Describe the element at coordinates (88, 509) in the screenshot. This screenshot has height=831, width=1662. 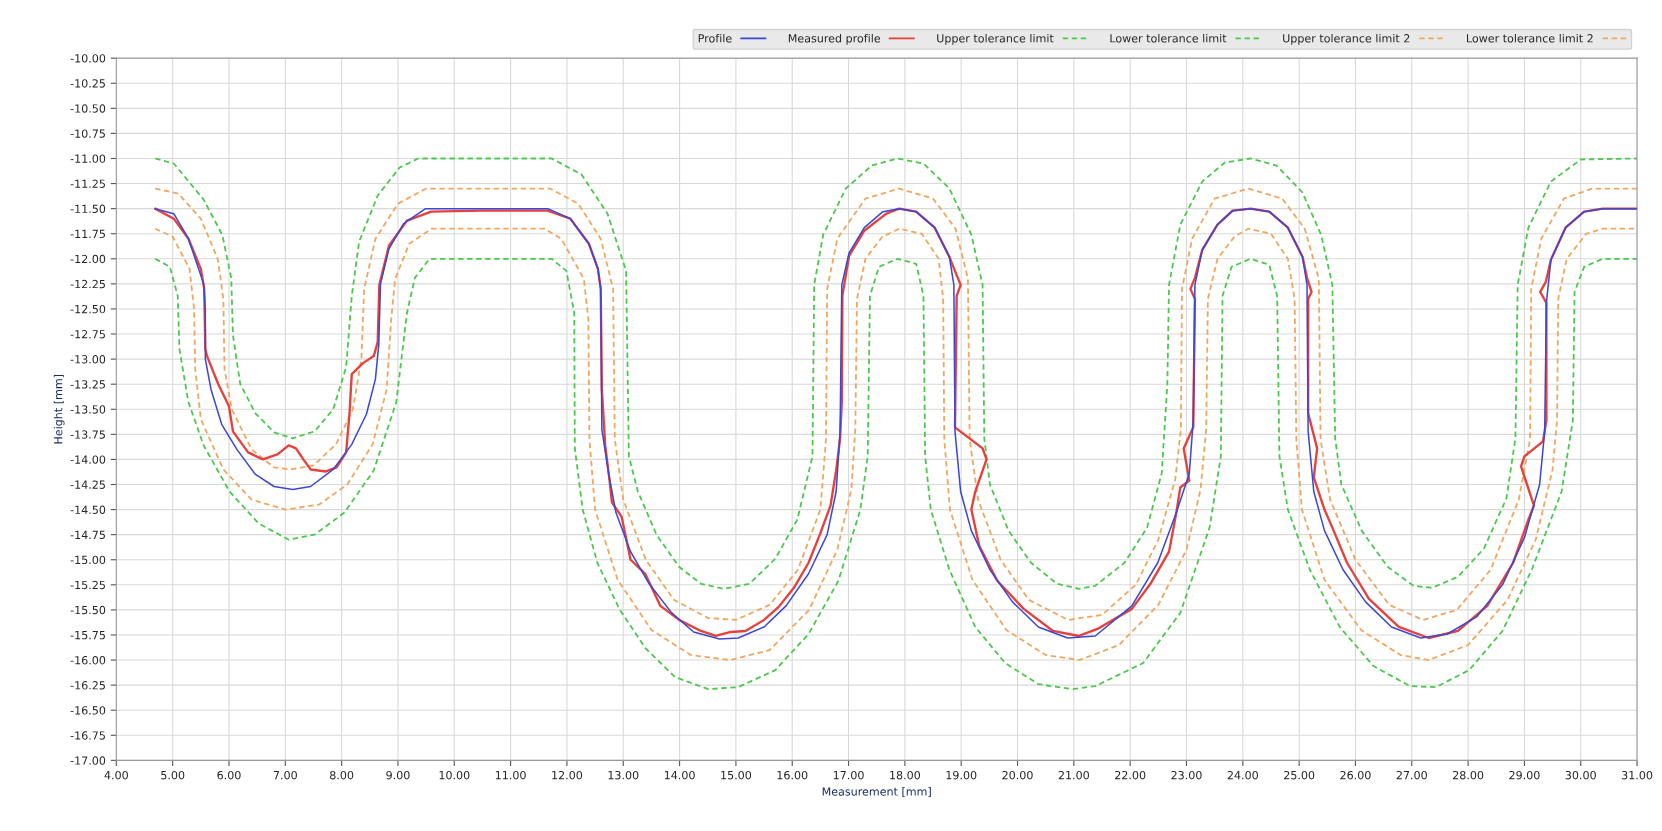
I see `y-tick-label: -14.50` at that location.